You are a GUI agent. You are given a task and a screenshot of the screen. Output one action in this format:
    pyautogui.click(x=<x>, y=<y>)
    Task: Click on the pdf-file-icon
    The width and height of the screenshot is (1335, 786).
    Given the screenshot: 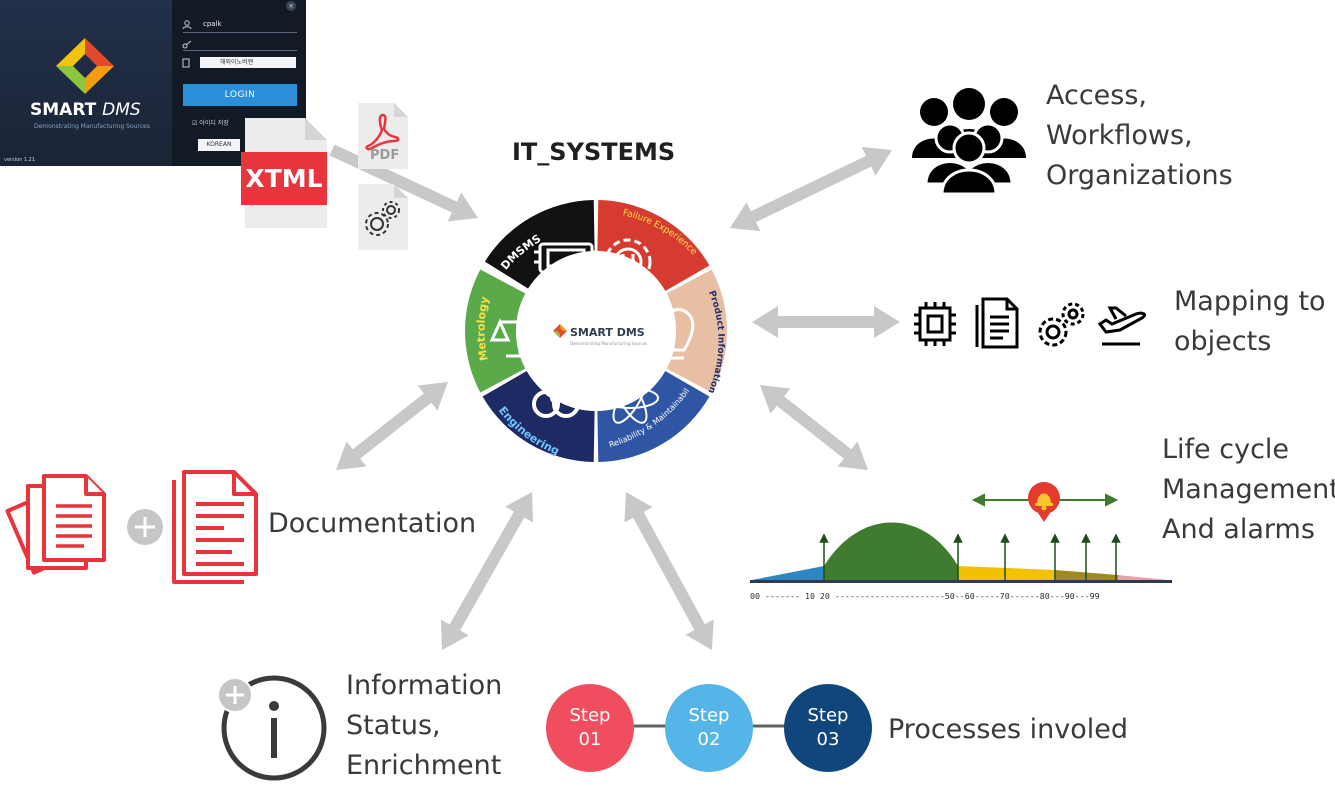 What is the action you would take?
    pyautogui.click(x=383, y=136)
    